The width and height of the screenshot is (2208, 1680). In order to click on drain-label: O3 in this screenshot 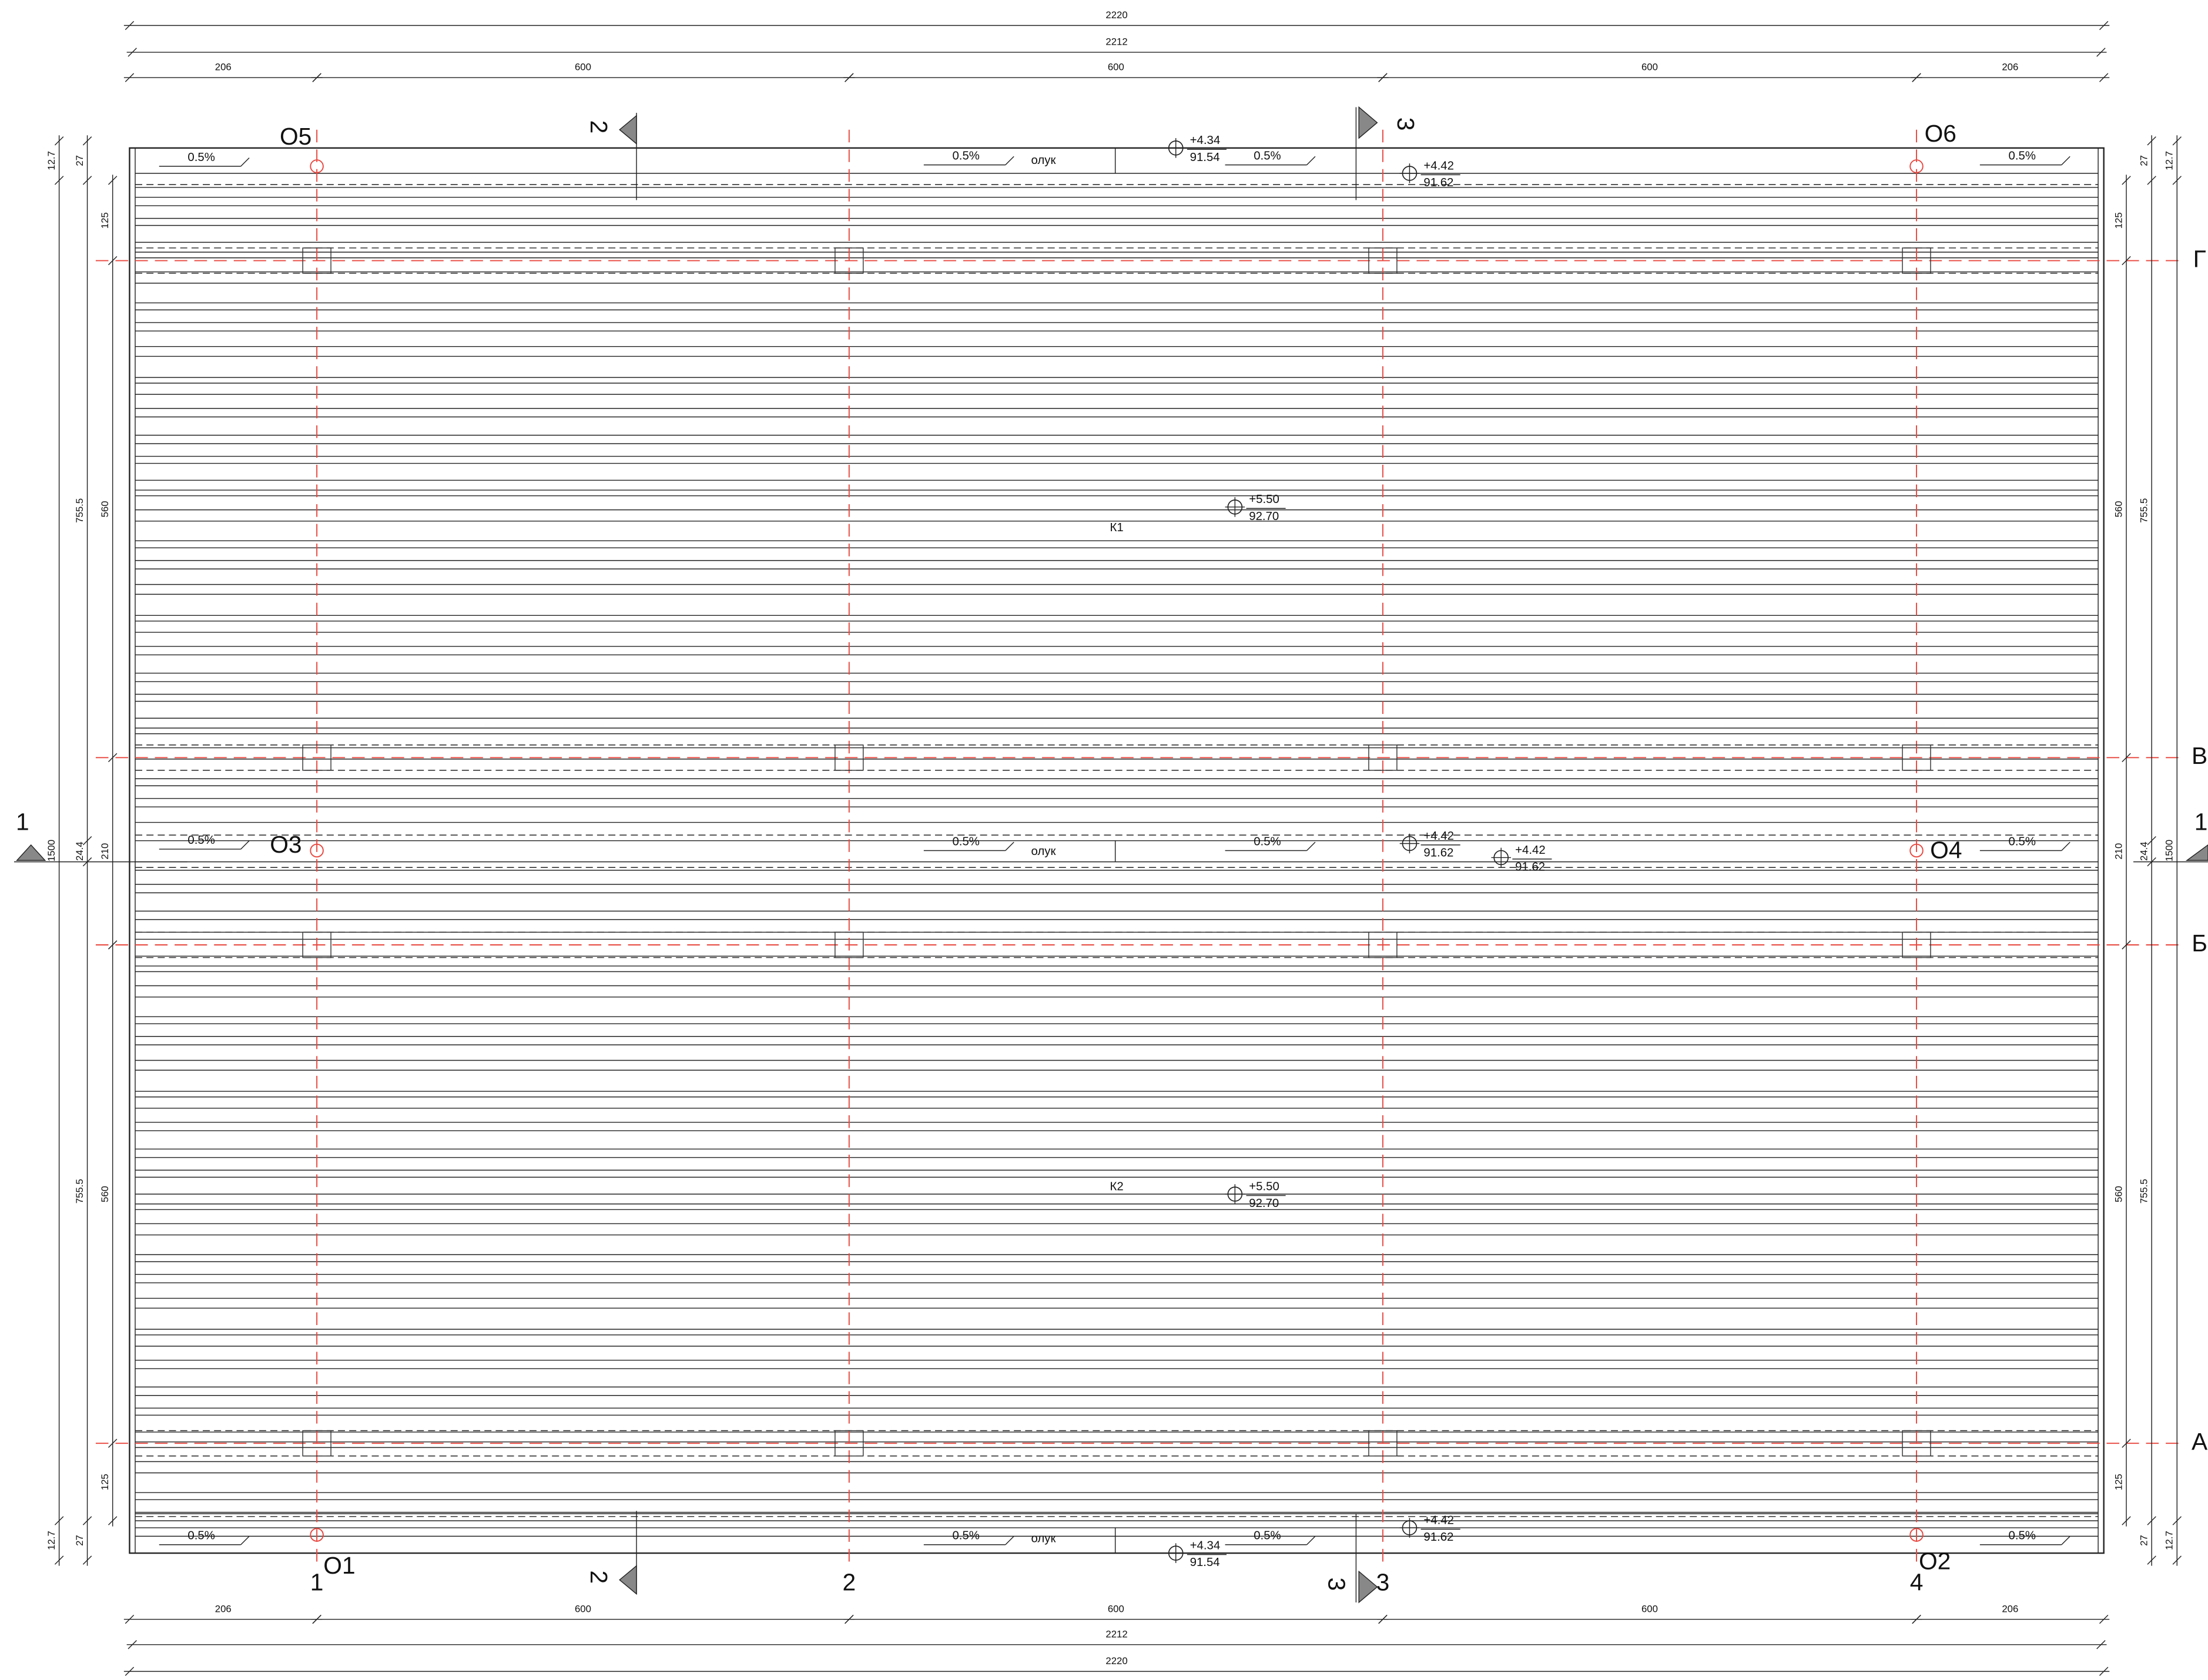, I will do `click(286, 844)`.